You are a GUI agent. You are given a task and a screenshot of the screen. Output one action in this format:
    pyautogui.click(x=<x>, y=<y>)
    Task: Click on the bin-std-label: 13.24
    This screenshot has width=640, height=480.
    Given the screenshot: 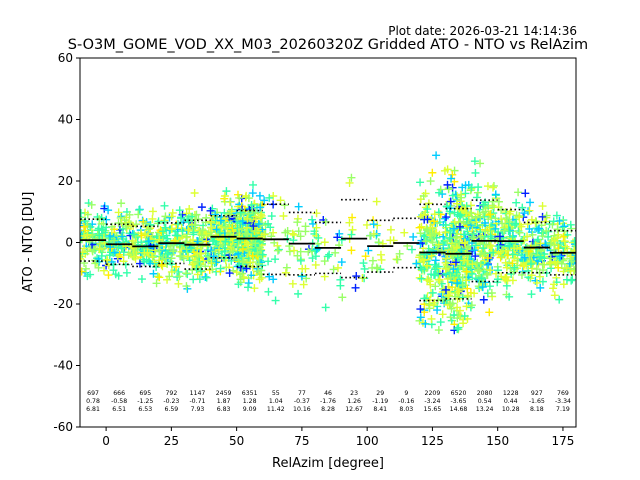 What is the action you would take?
    pyautogui.click(x=485, y=409)
    